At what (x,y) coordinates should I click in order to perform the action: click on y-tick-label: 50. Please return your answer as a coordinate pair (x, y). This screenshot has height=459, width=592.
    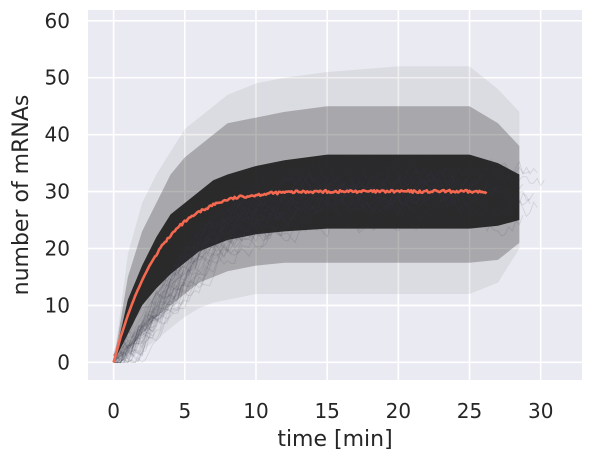
    Looking at the image, I should click on (57, 78).